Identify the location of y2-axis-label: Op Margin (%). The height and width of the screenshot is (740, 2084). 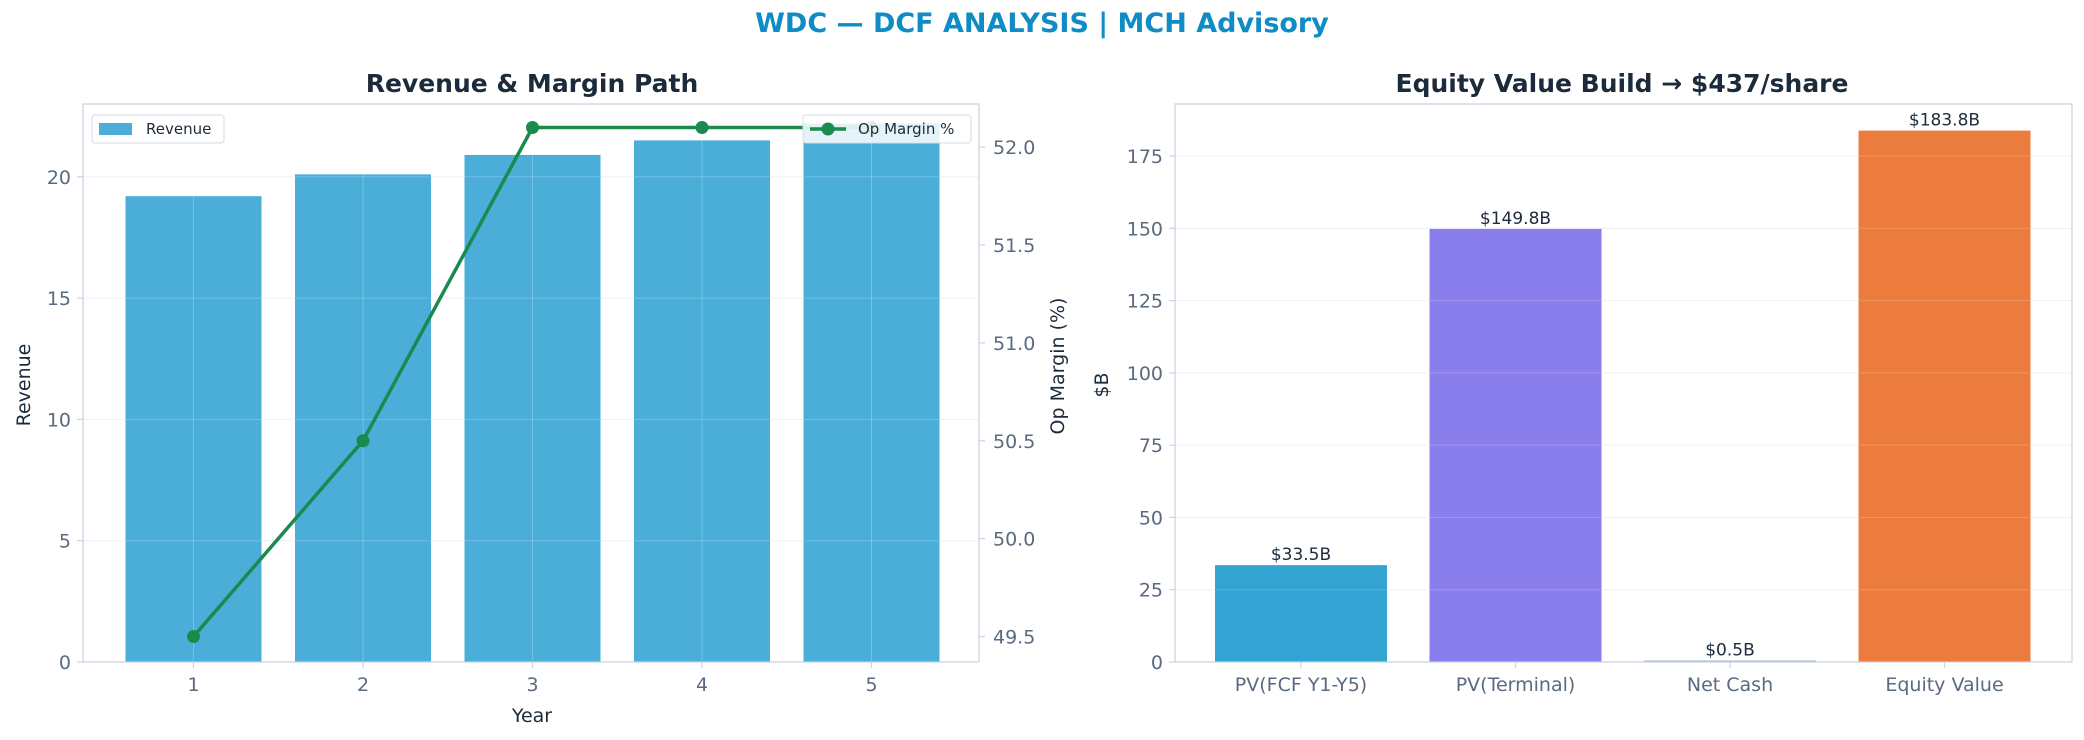
(1058, 366).